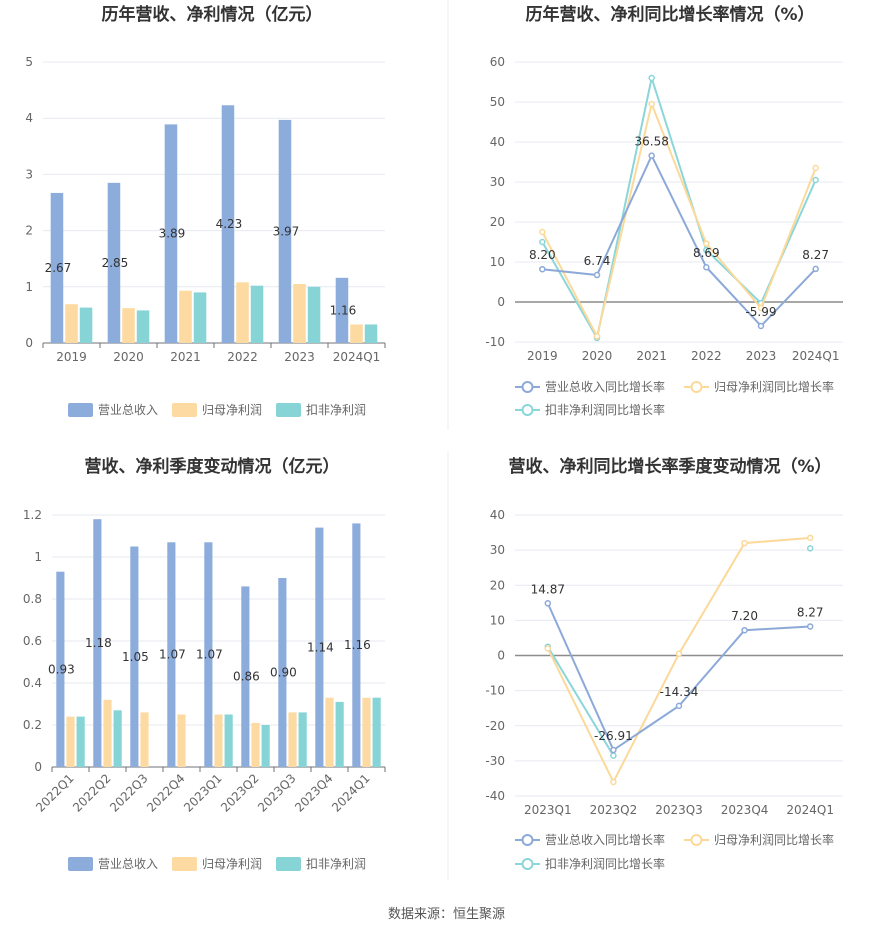  Describe the element at coordinates (497, 102) in the screenshot. I see `y-tick-label: 50` at that location.